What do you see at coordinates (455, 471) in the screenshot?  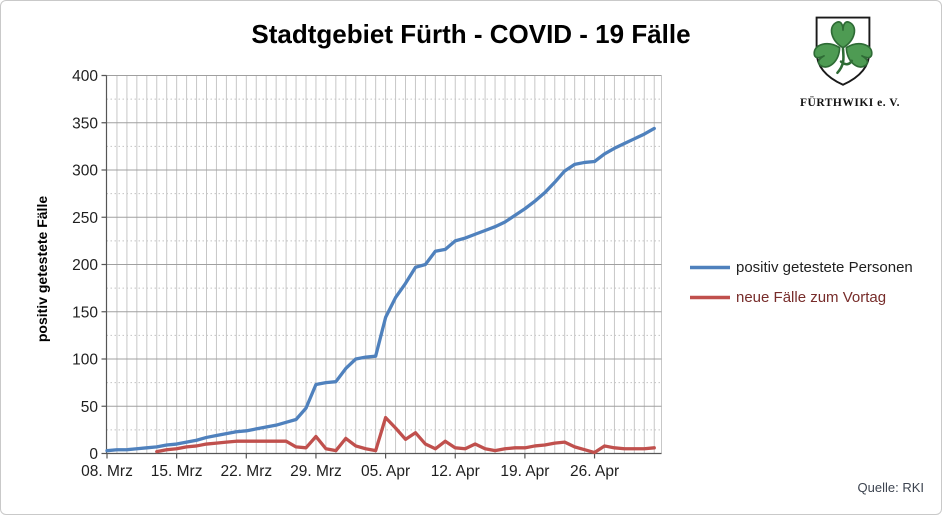 I see `svg-text: 12. Apr` at bounding box center [455, 471].